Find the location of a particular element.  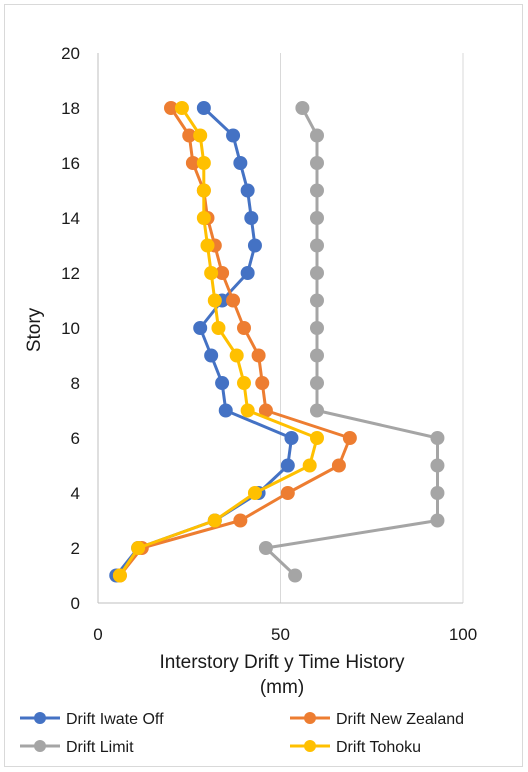

y-tick-label: 12 is located at coordinates (70, 273).